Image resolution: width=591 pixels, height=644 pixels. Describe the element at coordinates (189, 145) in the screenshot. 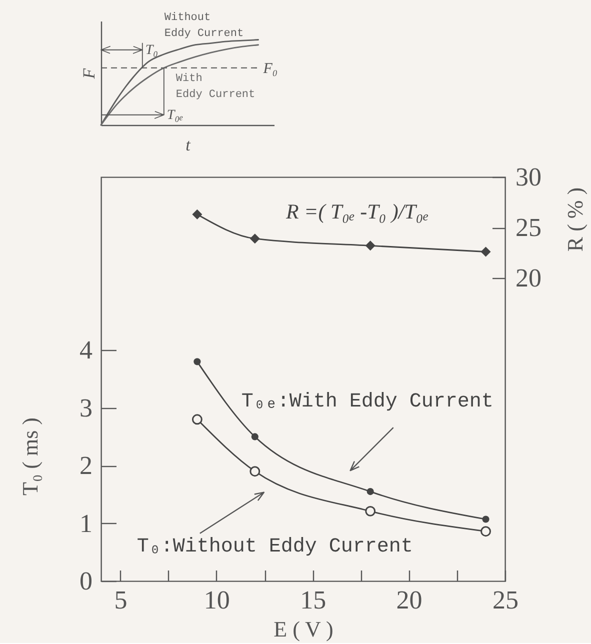

I see `x-axis-title: t` at that location.